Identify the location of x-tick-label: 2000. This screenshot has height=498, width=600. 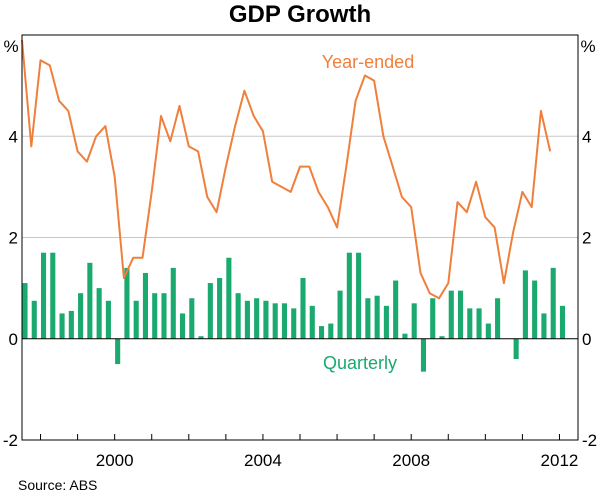
(115, 460).